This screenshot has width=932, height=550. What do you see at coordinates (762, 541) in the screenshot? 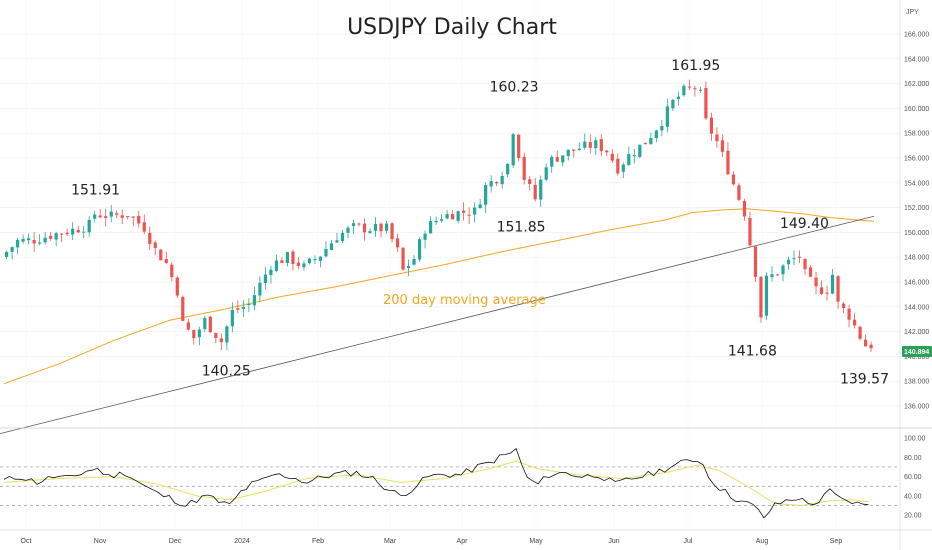
I see `x-tick-label: Aug` at bounding box center [762, 541].